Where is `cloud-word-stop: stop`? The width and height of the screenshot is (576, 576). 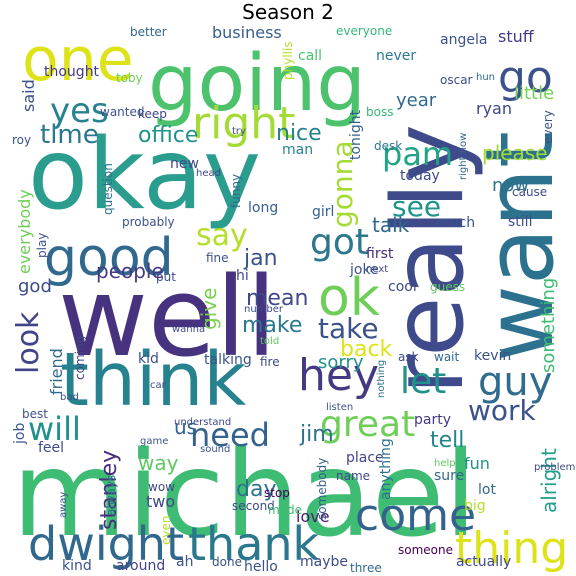
cloud-word-stop: stop is located at coordinates (277, 493).